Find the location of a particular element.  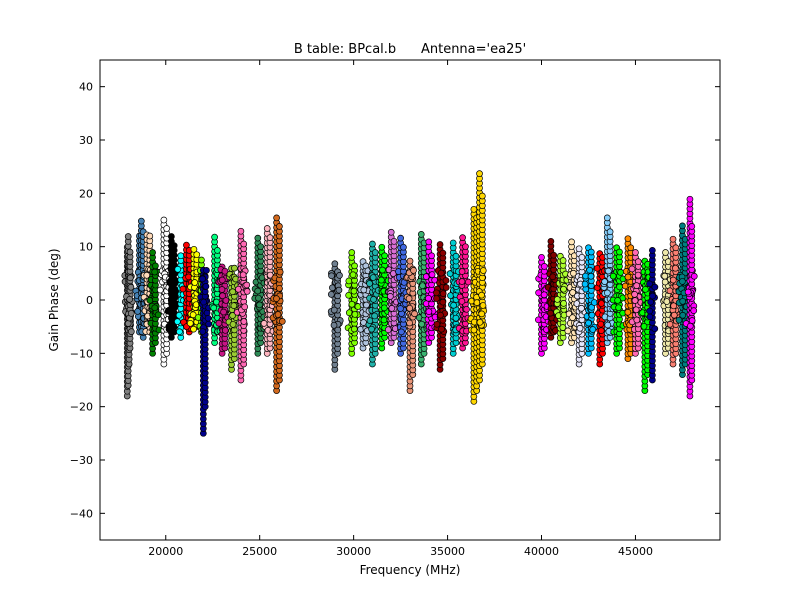

y-tick-label: 20 is located at coordinates (86, 193).